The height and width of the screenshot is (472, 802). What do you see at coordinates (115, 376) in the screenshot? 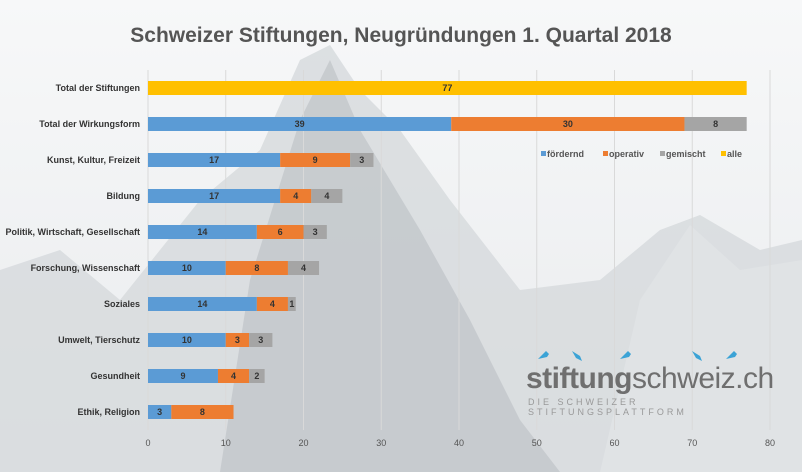
I see `category-label: Gesundheit` at bounding box center [115, 376].